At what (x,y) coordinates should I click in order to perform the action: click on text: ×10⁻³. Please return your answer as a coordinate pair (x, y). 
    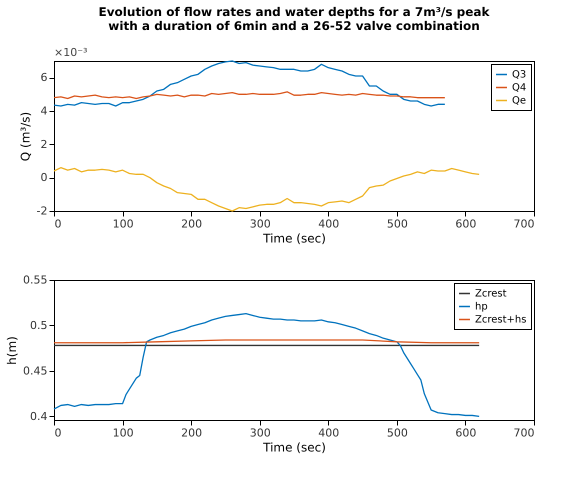
    Looking at the image, I should click on (71, 52).